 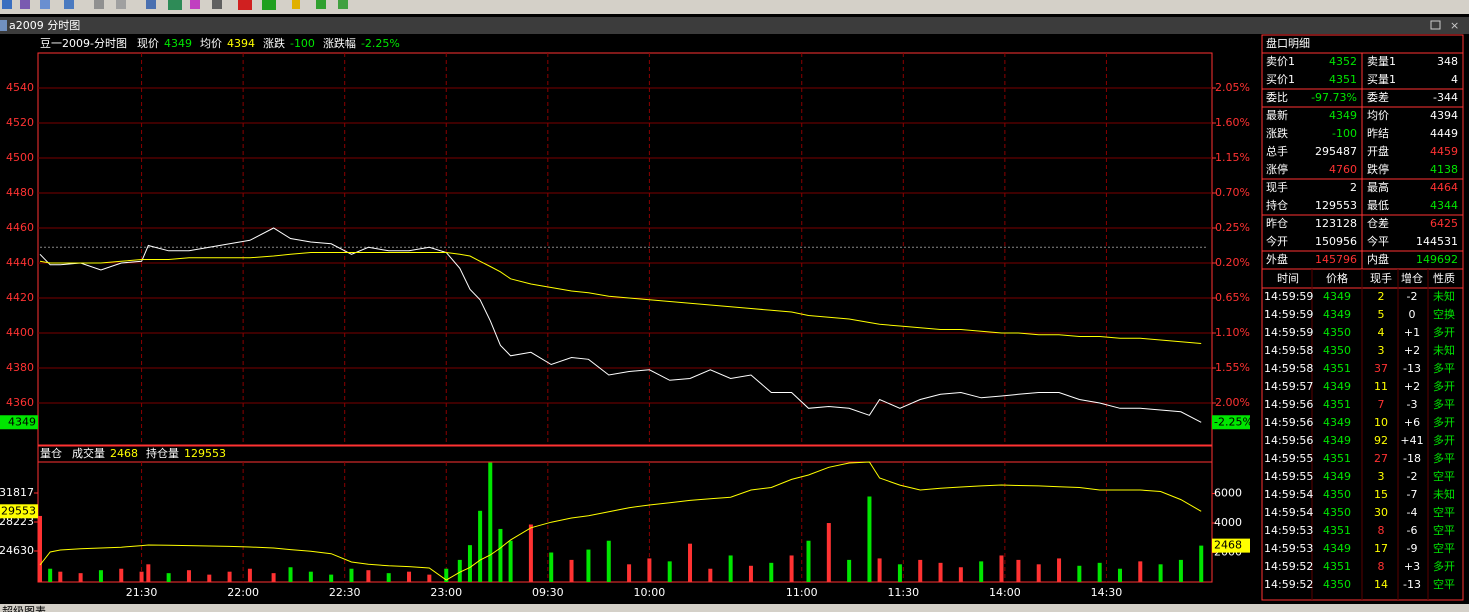 What do you see at coordinates (1230, 262) in the screenshot?
I see `y2-tick-label: -0.20%` at bounding box center [1230, 262].